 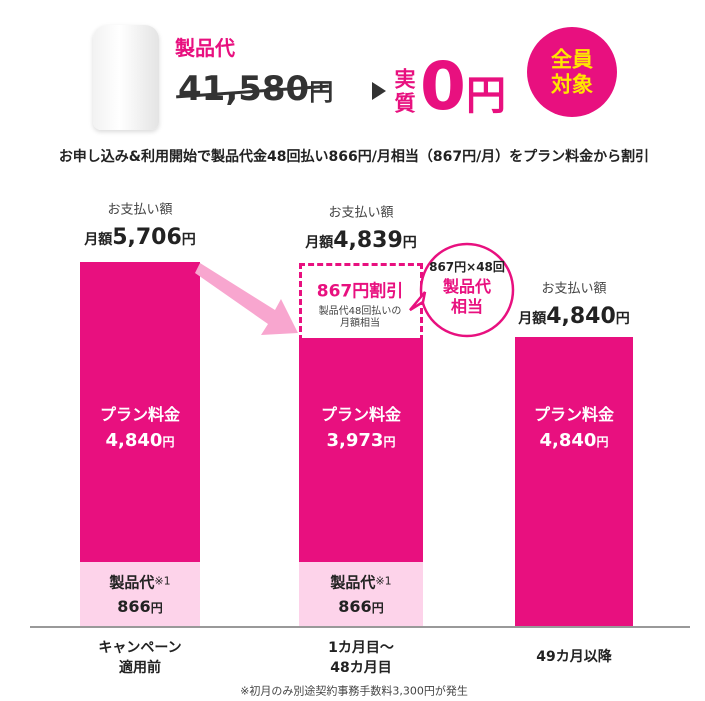 What do you see at coordinates (360, 323) in the screenshot?
I see `discount-sub: 月額相当` at bounding box center [360, 323].